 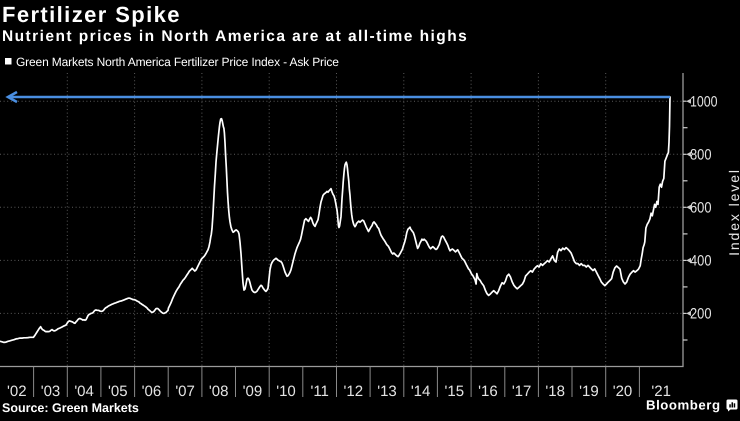 I want to click on svg-text: Fertilizer Spike, so click(x=91, y=14).